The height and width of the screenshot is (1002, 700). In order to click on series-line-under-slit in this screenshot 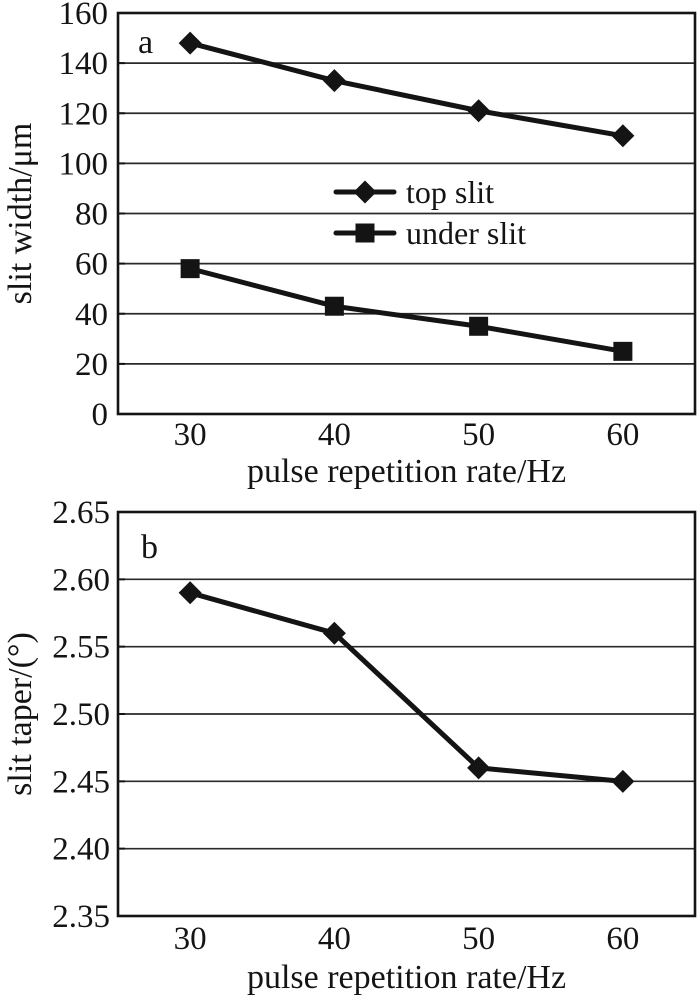, I will do `click(406, 310)`.